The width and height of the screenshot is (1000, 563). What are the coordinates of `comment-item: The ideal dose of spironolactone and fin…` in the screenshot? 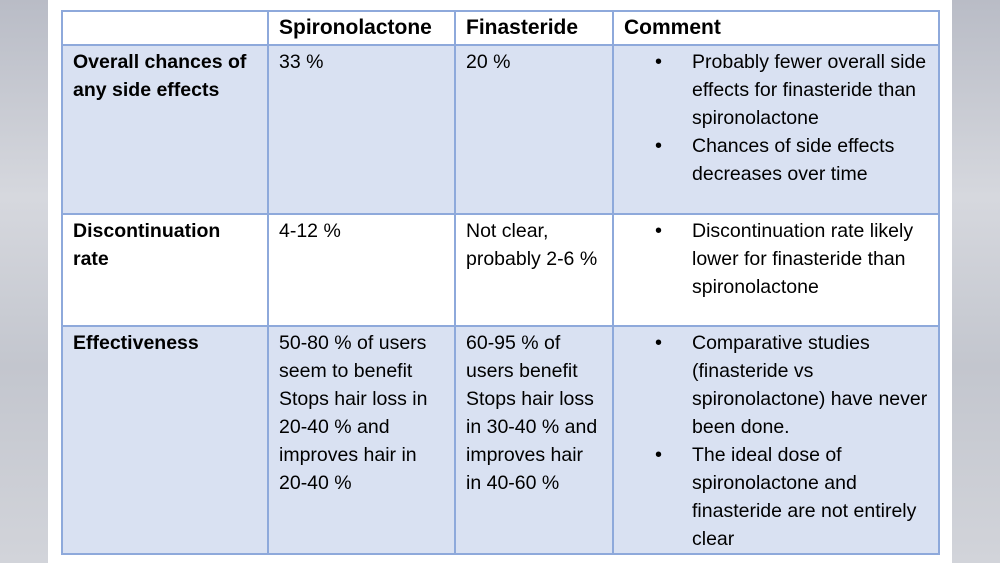 It's located at (791, 497).